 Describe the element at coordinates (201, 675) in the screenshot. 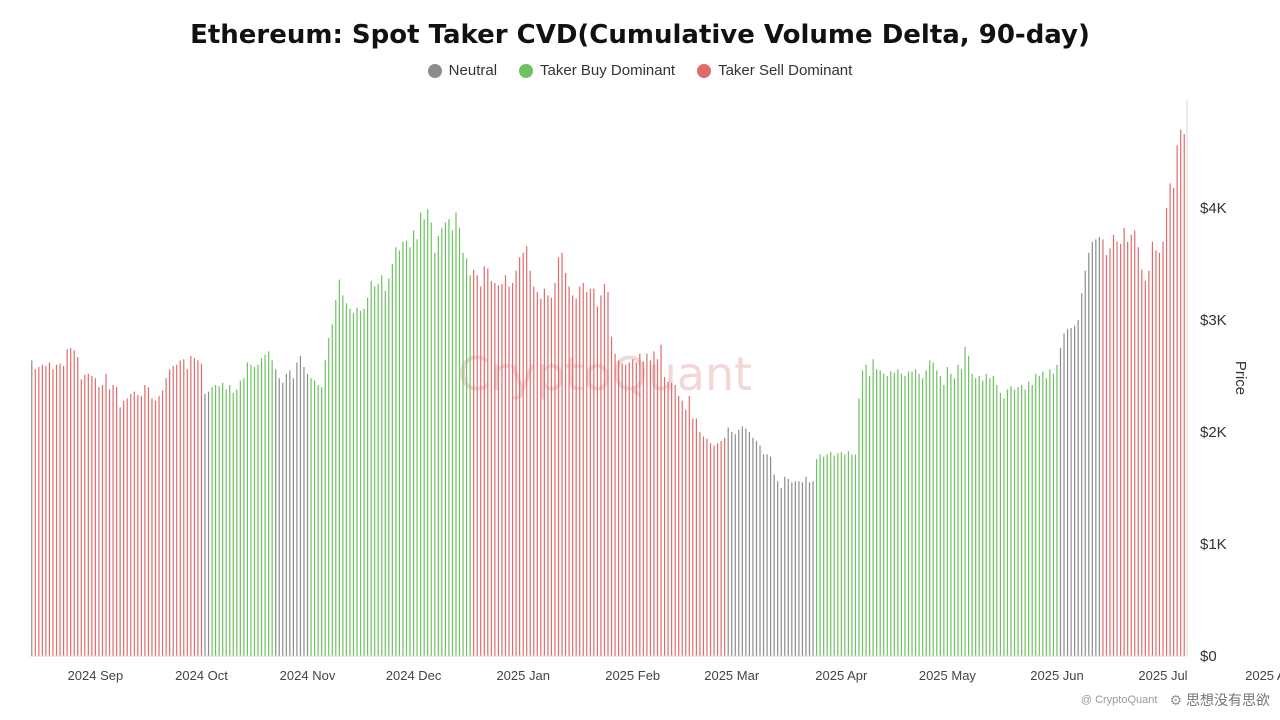

I see `x-tick-label: 2024 Oct` at that location.